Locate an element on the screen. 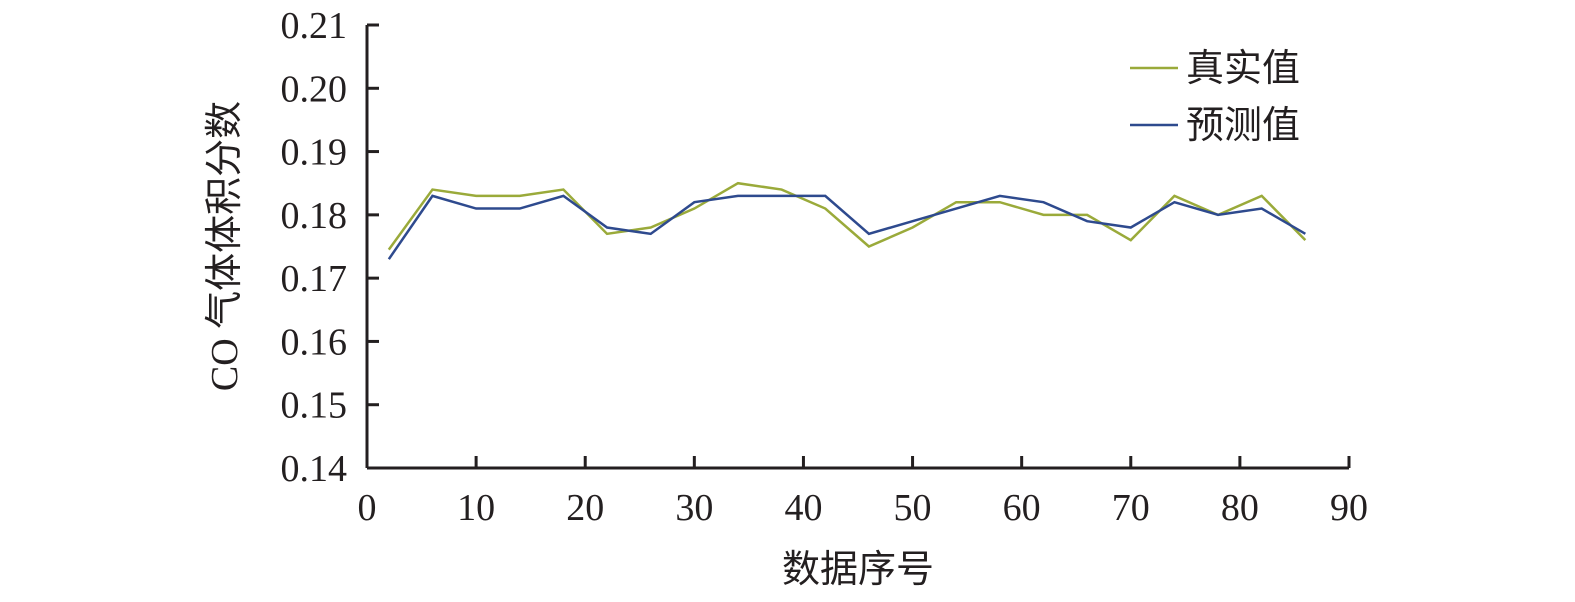  x-tick-label: 40 is located at coordinates (803, 508).